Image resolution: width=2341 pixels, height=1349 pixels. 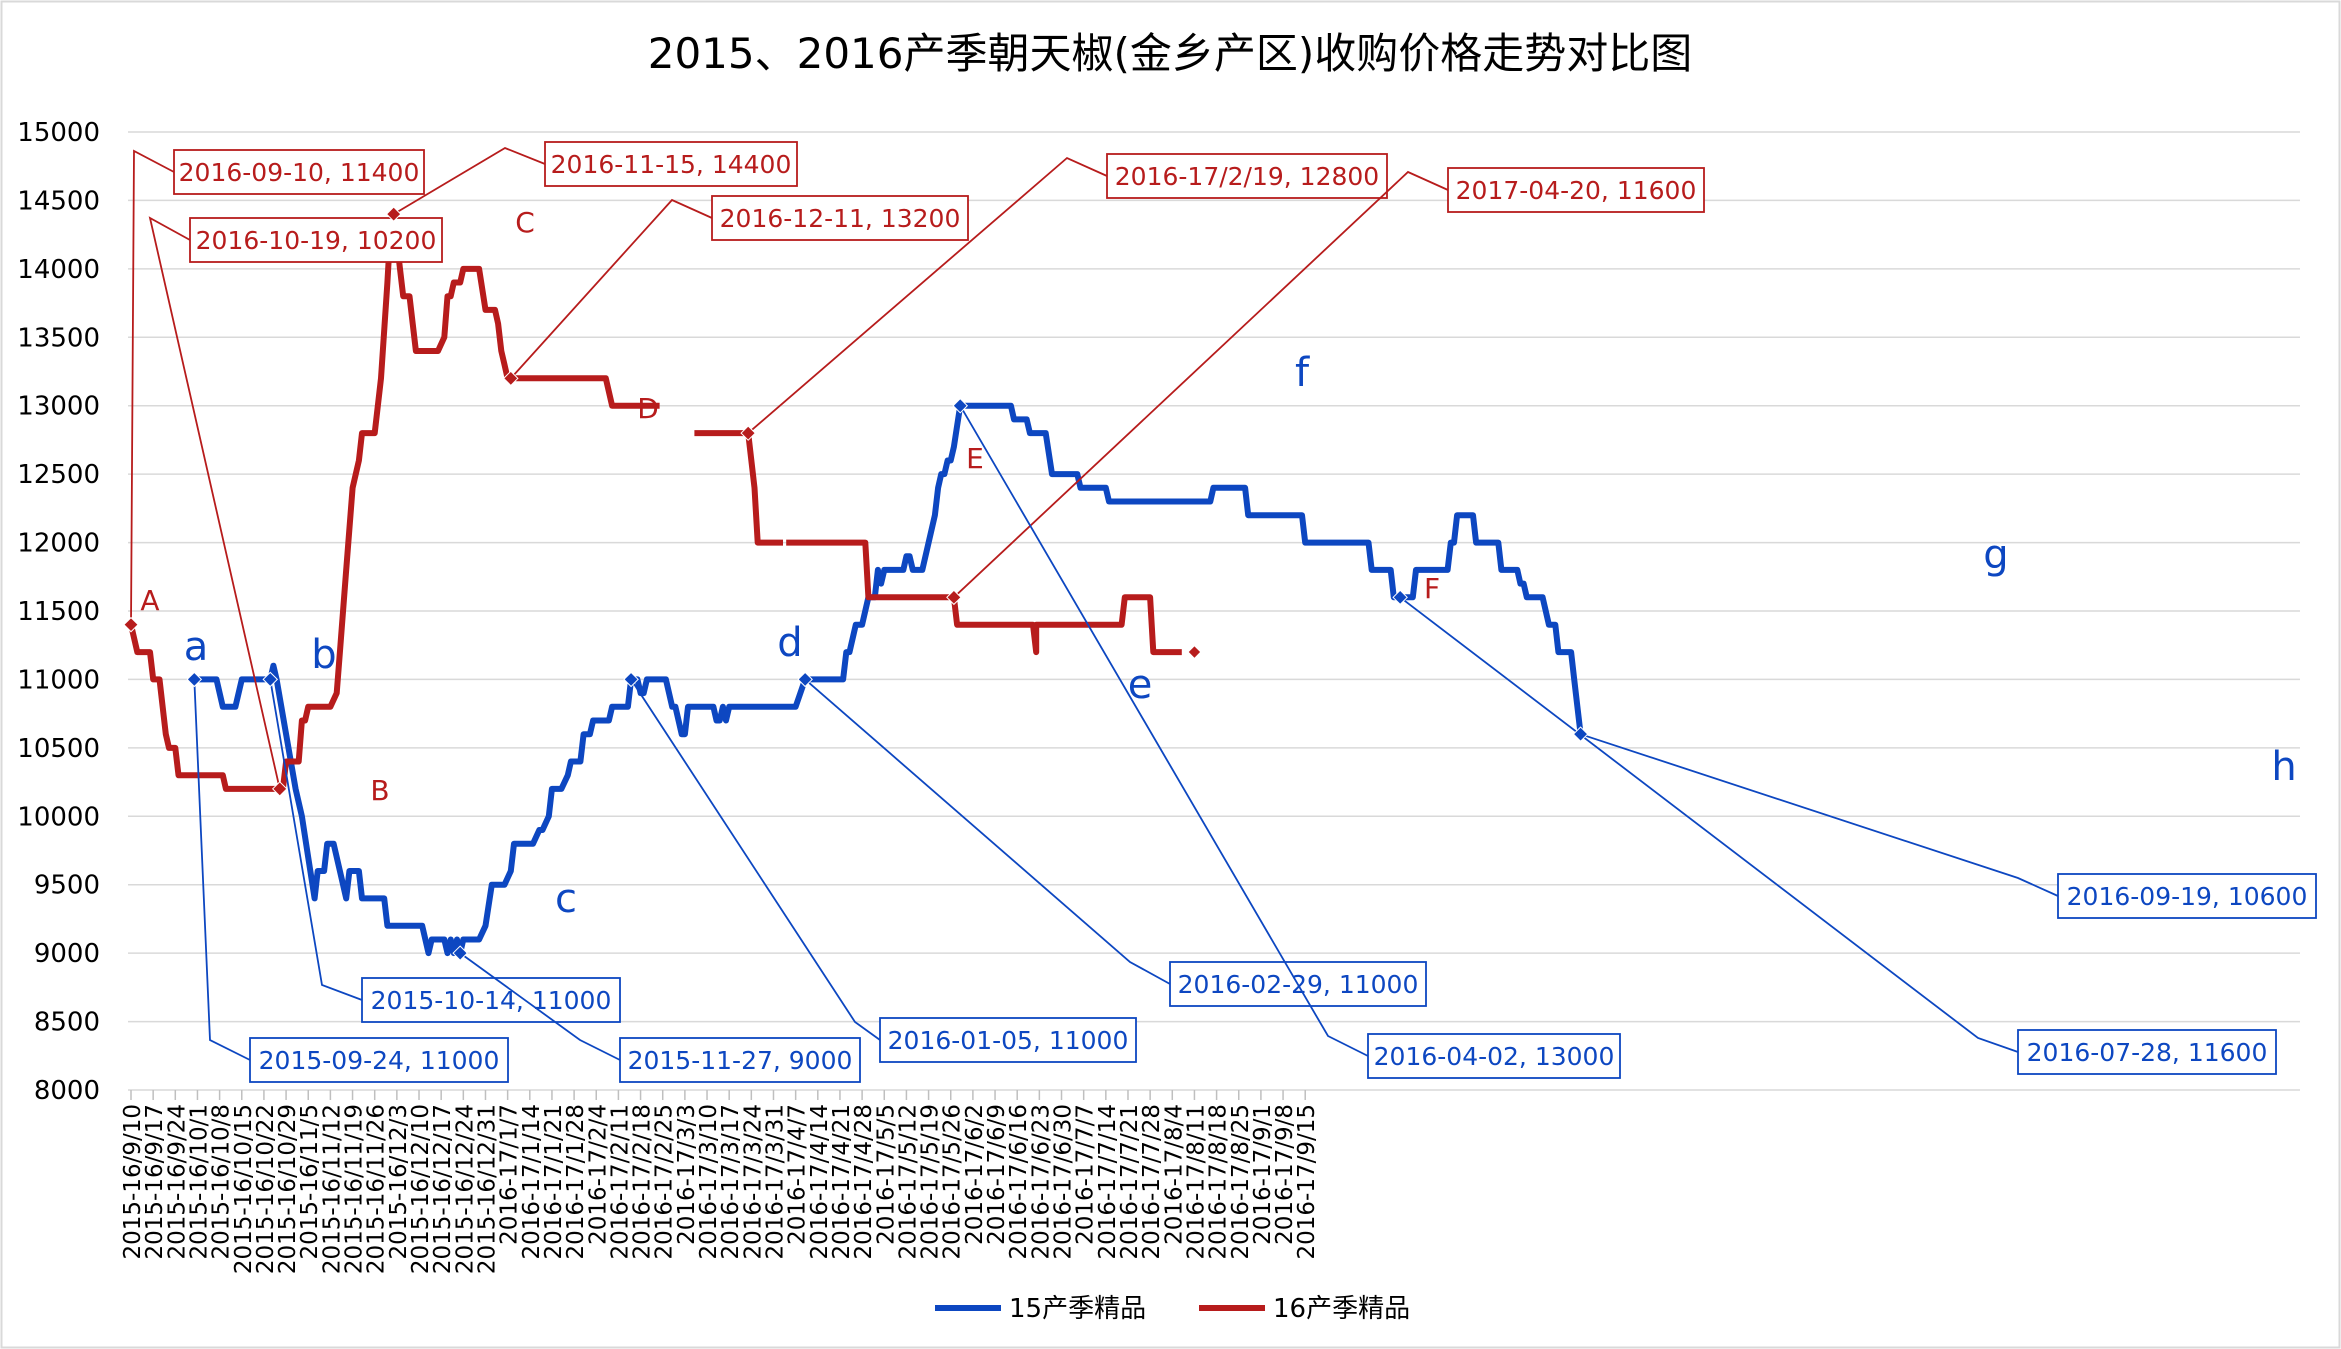 I want to click on point-letter: g, so click(x=1995, y=555).